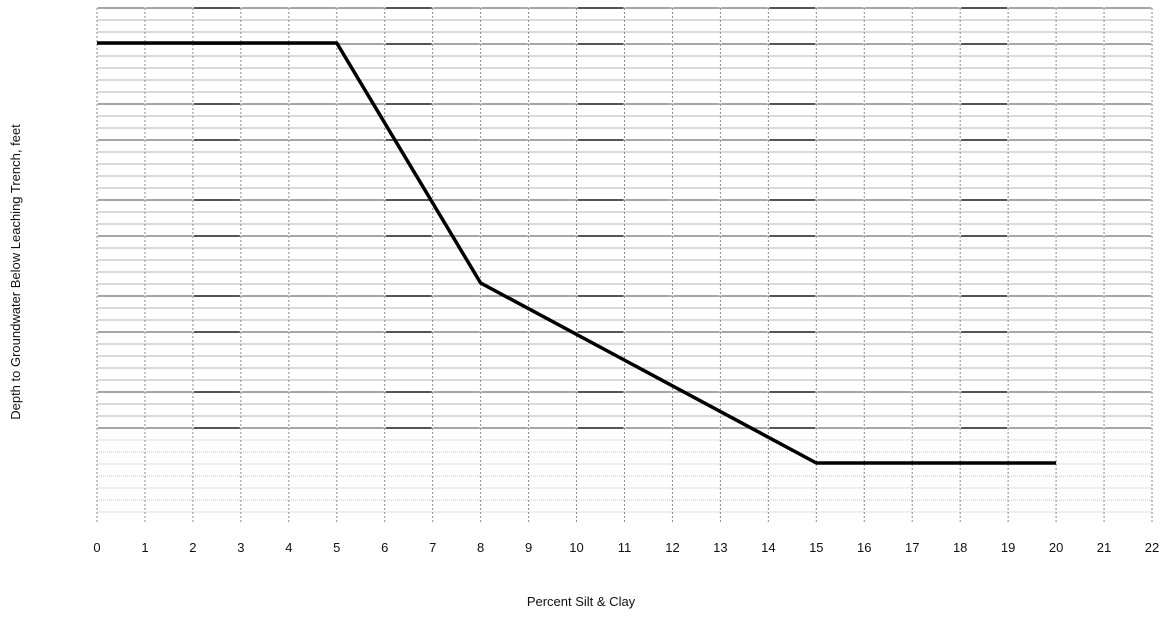 The width and height of the screenshot is (1167, 620). I want to click on x-tick-label: 4, so click(288, 547).